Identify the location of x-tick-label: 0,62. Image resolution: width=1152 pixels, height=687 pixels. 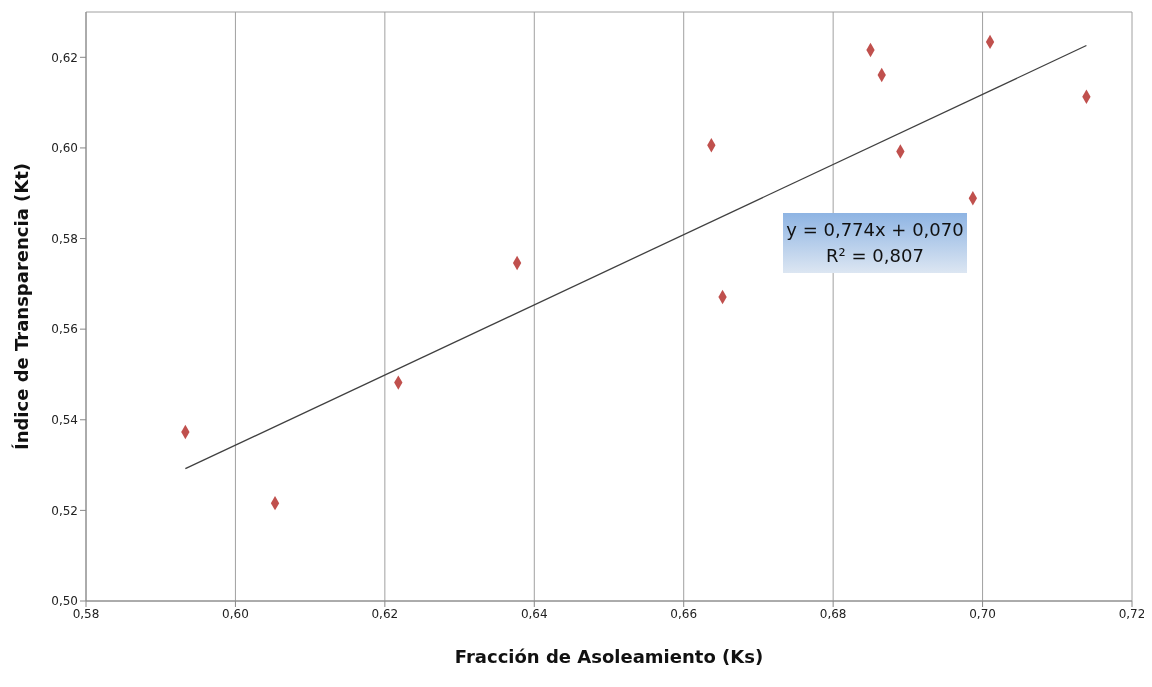
(385, 613).